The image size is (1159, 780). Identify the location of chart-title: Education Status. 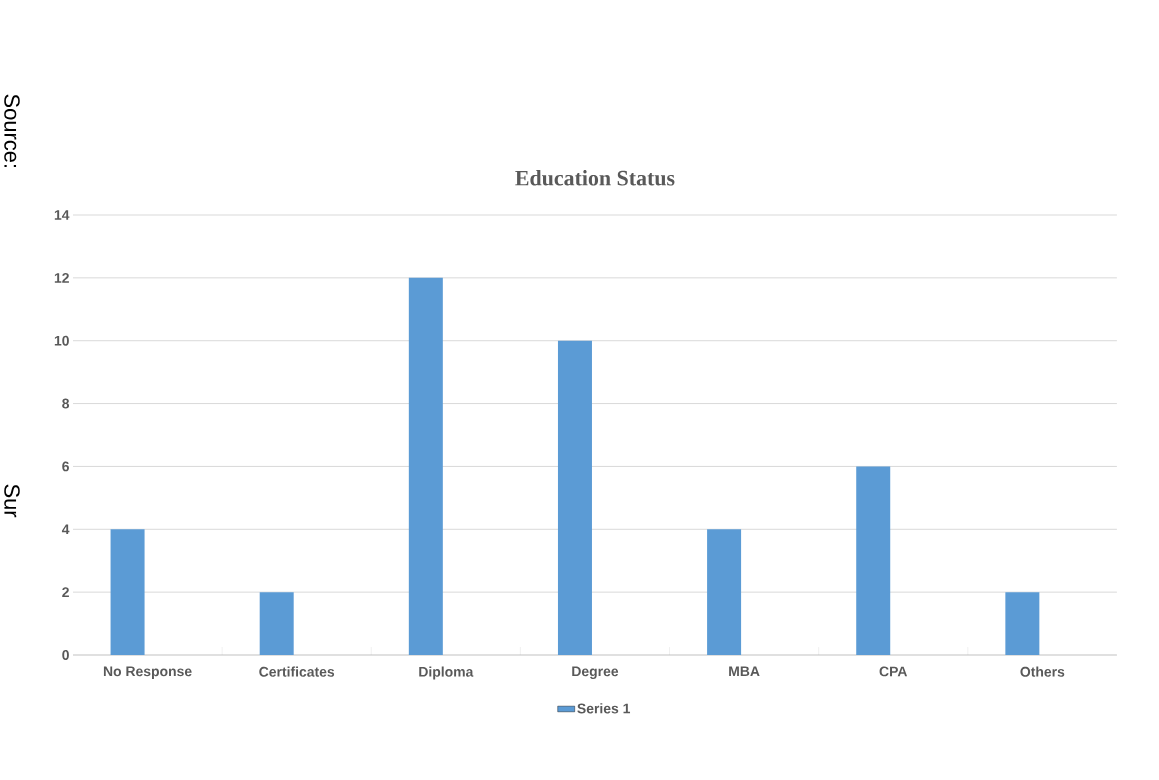
(595, 178).